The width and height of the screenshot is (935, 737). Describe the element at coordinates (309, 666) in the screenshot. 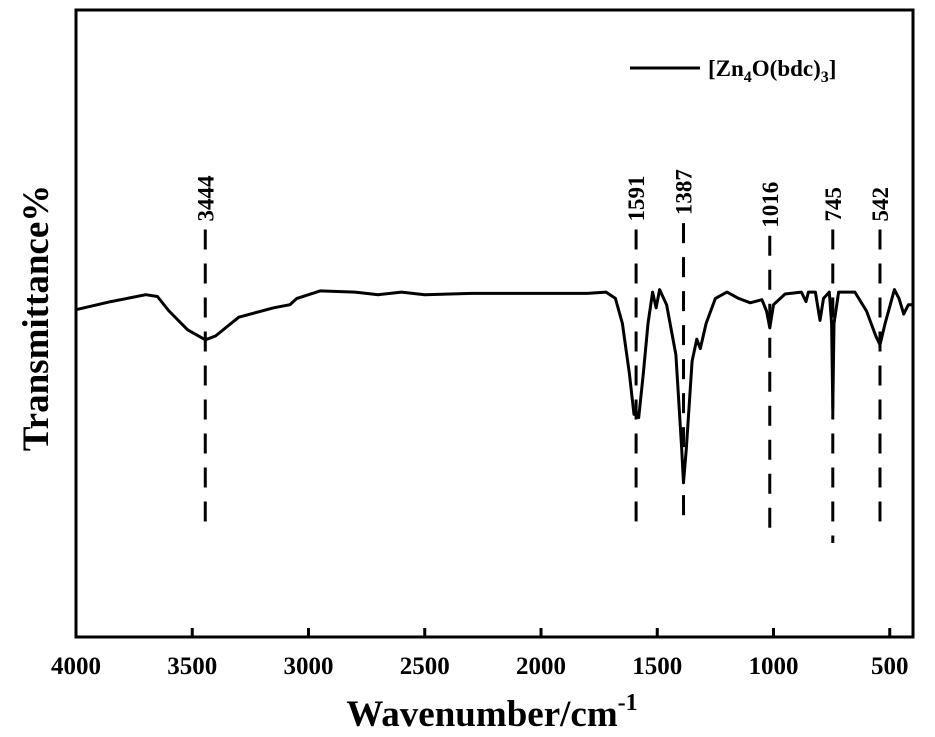

I see `x-tick-label: 3000` at that location.